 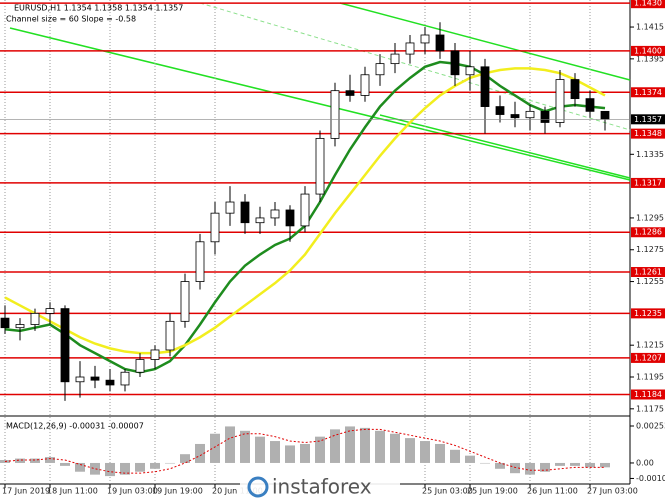 I want to click on level-label: 1.1261, so click(x=648, y=272).